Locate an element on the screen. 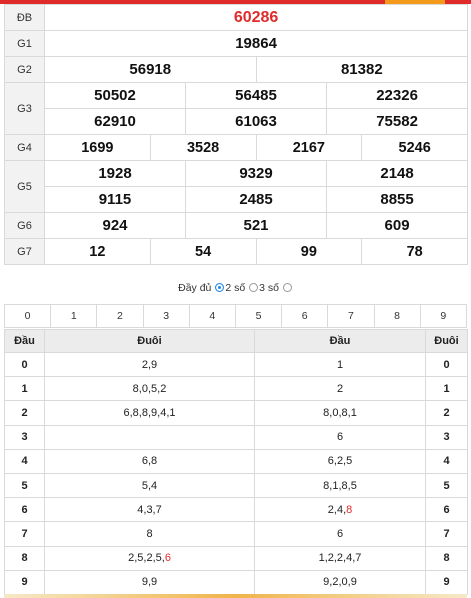 The height and width of the screenshot is (598, 471). loto-row: 5 5,4 8,1,8,5 5 is located at coordinates (236, 485).